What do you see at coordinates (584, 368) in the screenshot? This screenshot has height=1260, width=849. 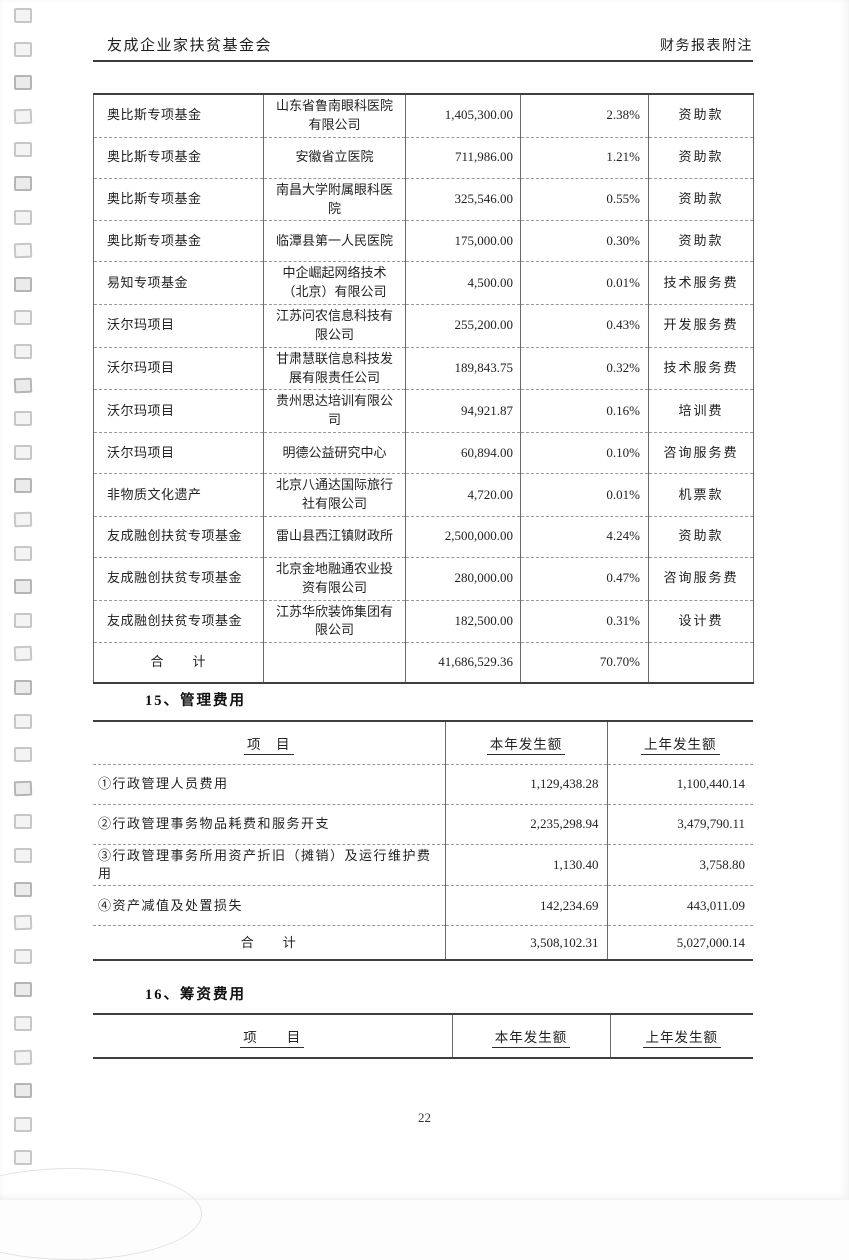 I see `fund-cell-pct: 0.32%` at bounding box center [584, 368].